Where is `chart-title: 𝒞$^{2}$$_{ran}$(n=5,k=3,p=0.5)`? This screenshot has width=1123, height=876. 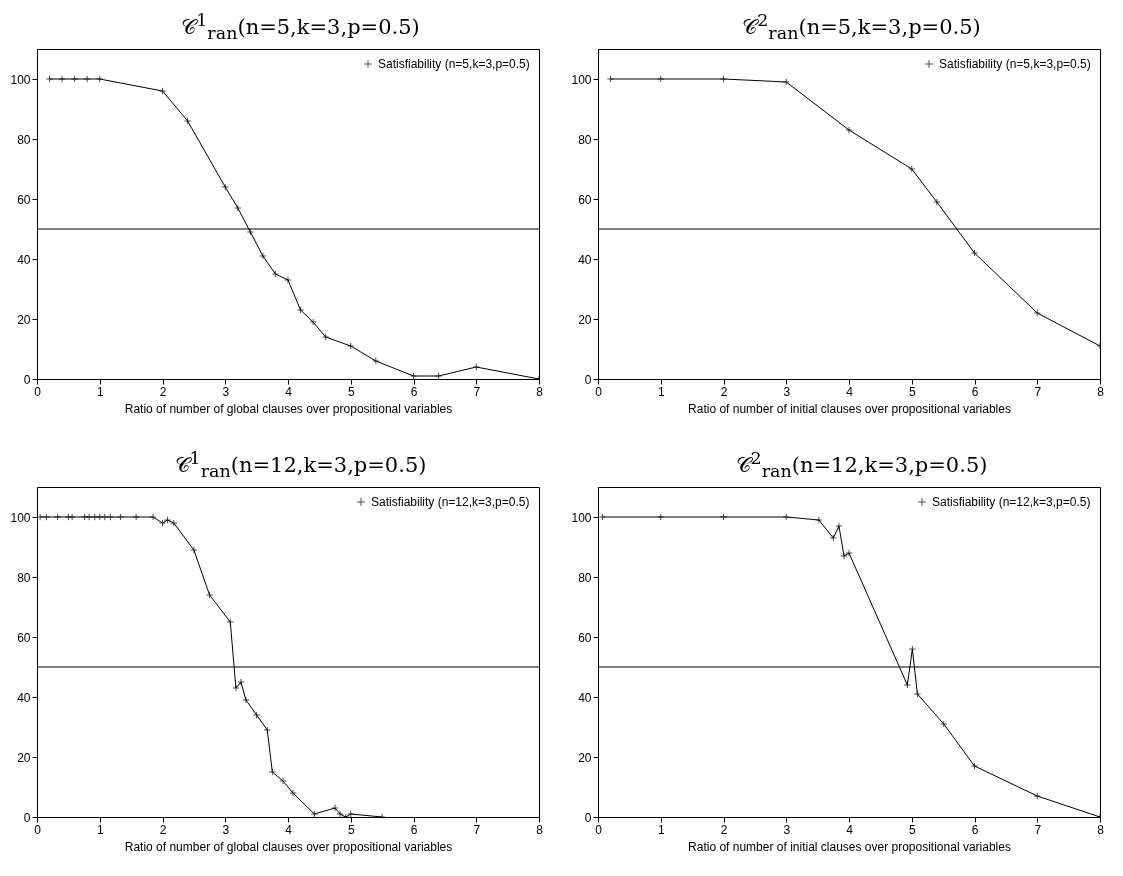 chart-title: 𝒞$^{2}$$_{ran}$(n=5,k=3,p=0.5) is located at coordinates (861, 26).